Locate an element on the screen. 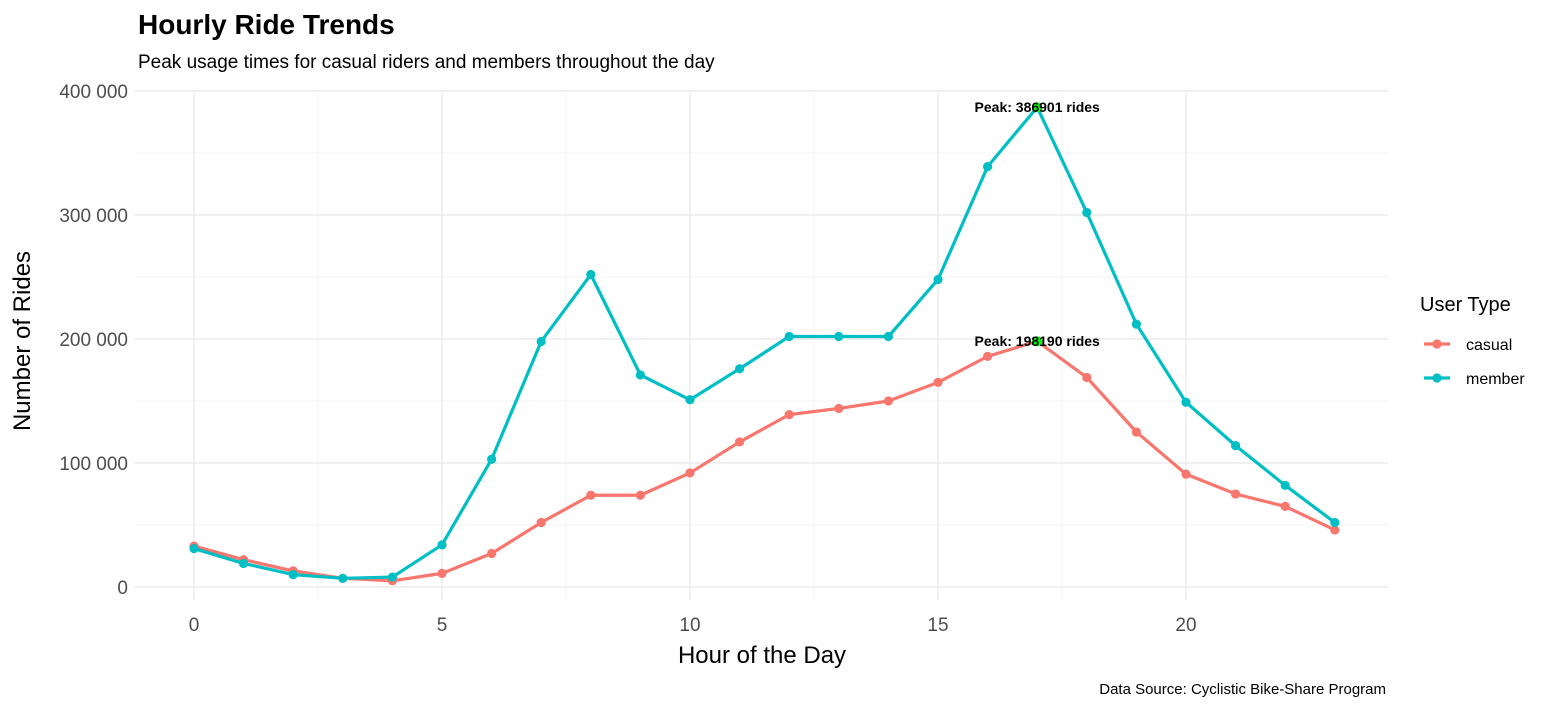 This screenshot has height=708, width=1552. y-tick-label: 200 000 is located at coordinates (93, 340).